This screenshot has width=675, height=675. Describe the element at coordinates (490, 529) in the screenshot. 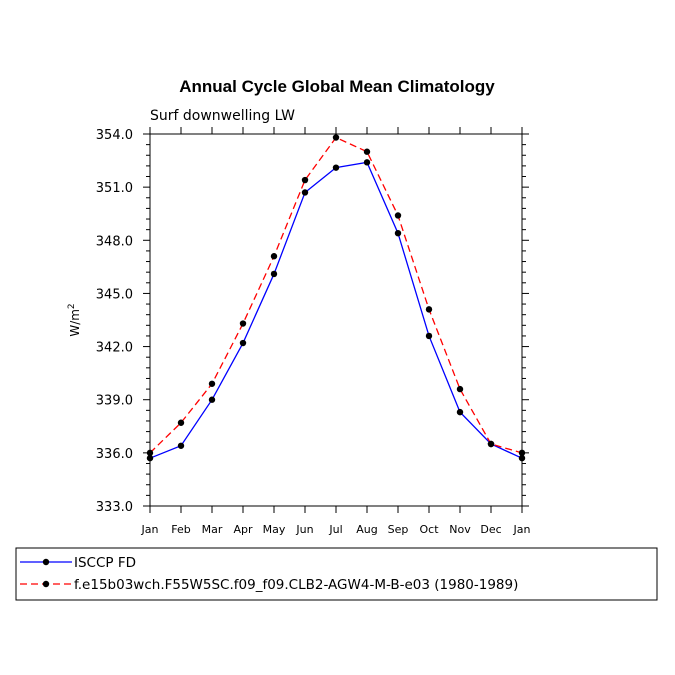

I see `x-tick-label: Dec` at that location.